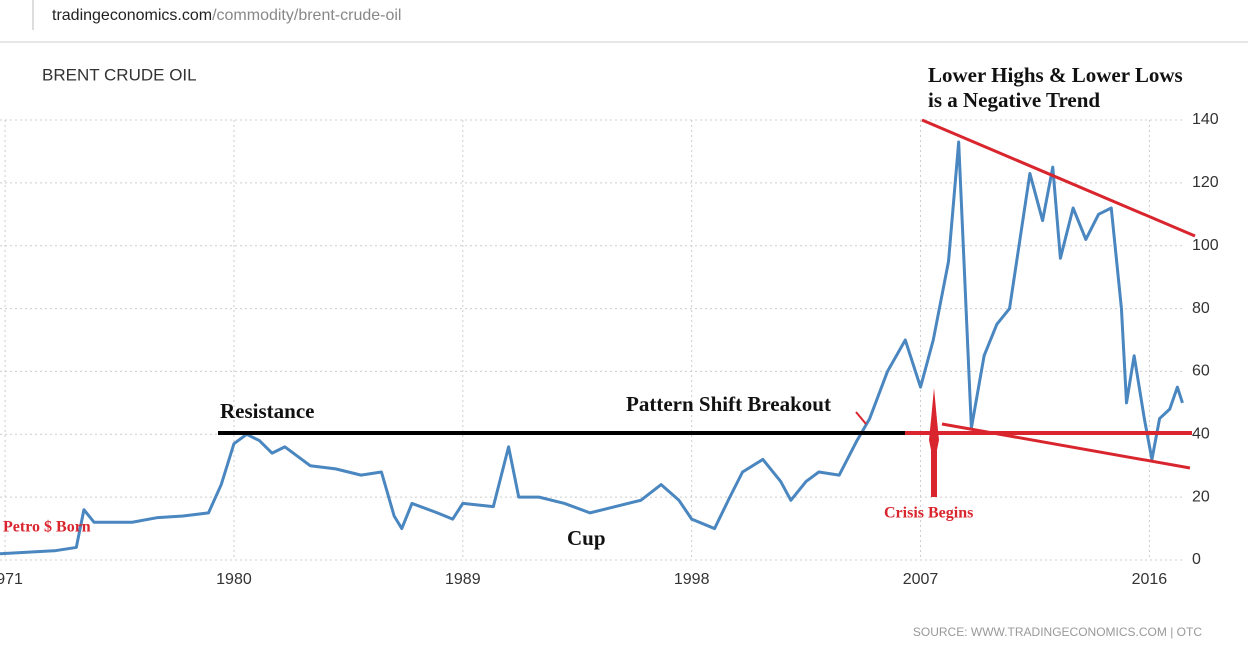 This screenshot has height=659, width=1248. What do you see at coordinates (119, 74) in the screenshot?
I see `chart-title: BRENT CRUDE OIL` at bounding box center [119, 74].